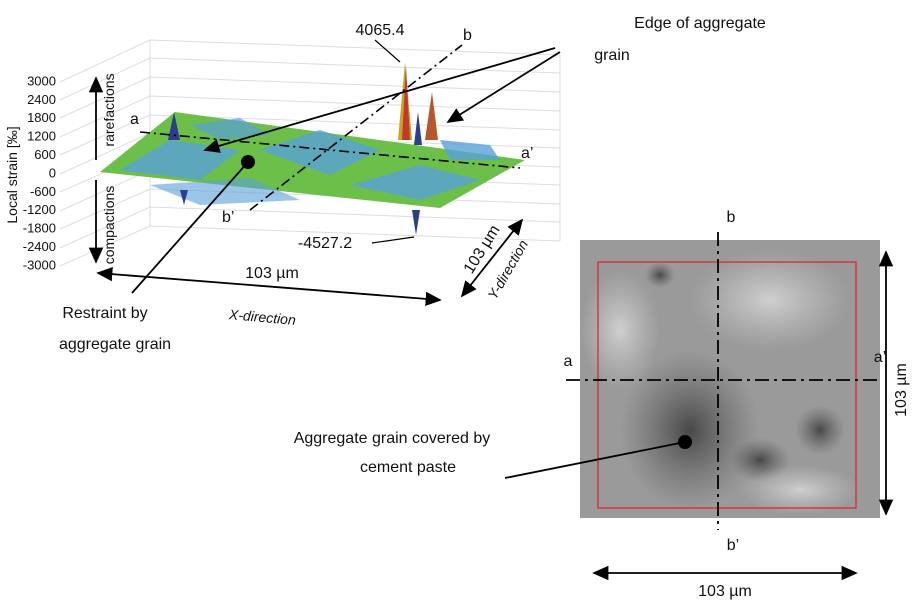  What do you see at coordinates (115, 344) in the screenshot?
I see `restraint-label: aggregate grain` at bounding box center [115, 344].